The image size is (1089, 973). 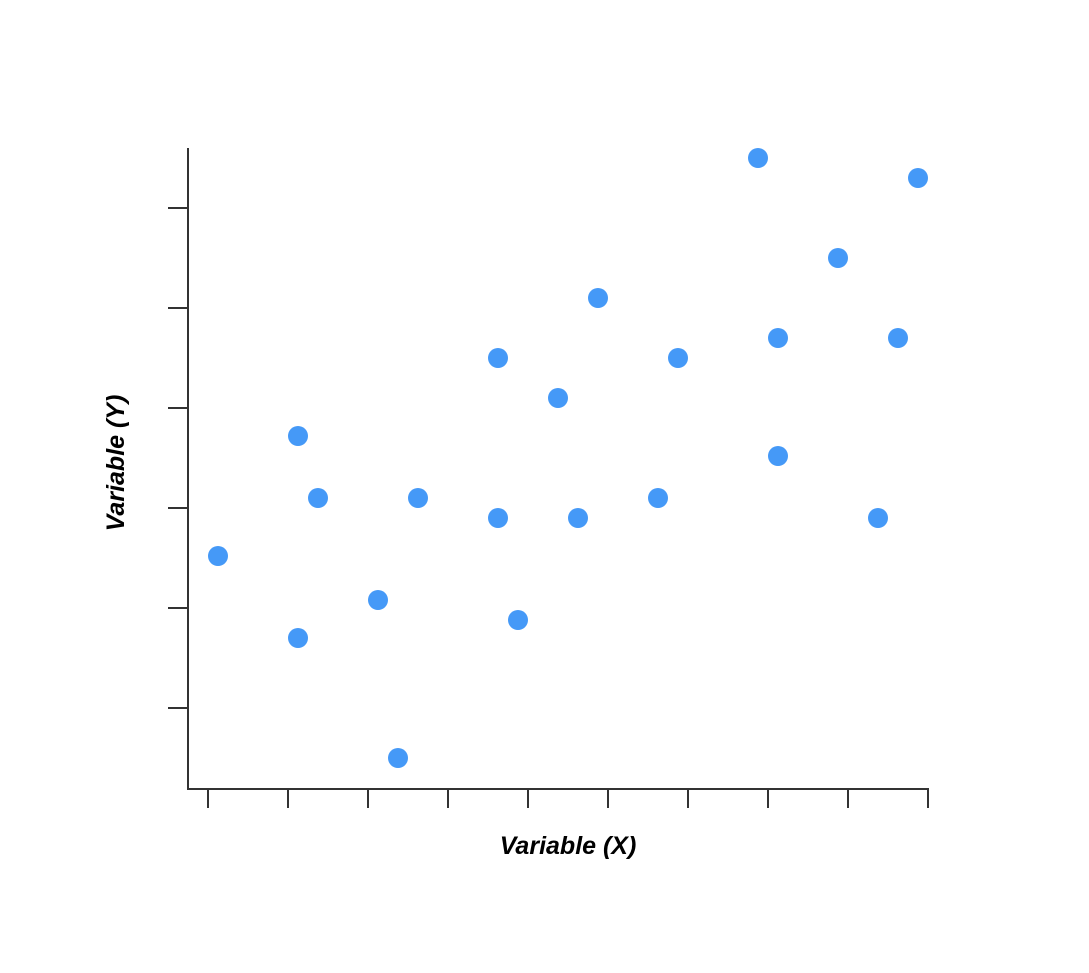 I want to click on y-axis-title: Variable (Y), so click(x=116, y=463).